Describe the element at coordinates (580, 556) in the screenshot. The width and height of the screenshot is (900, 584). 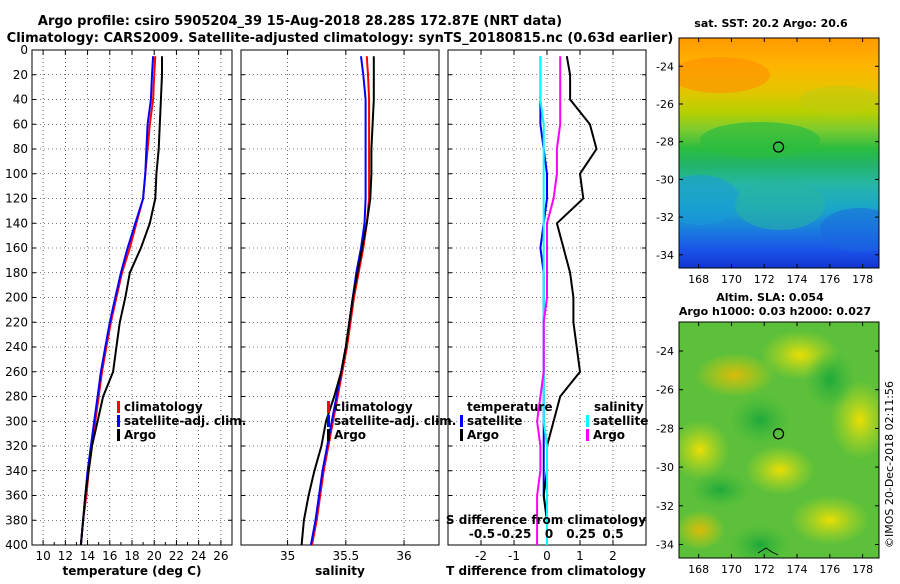
I see `x-tick-label: 1` at that location.